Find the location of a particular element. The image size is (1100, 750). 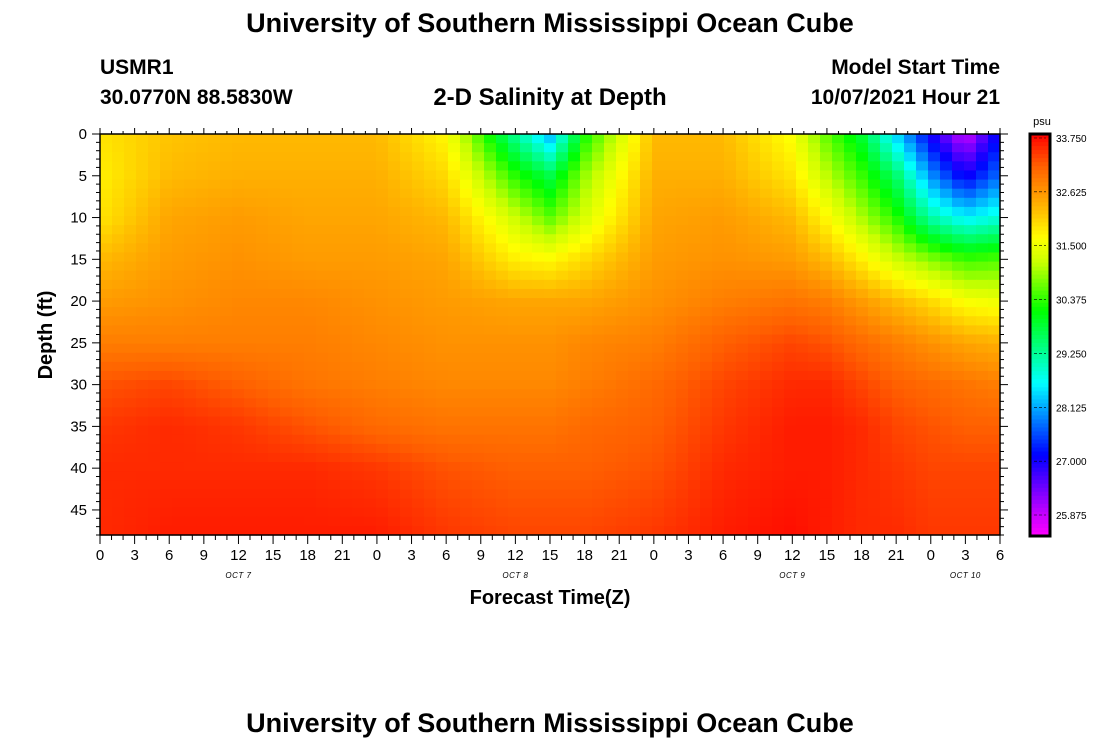

colorbar-tick-label: 32.625 is located at coordinates (1071, 193).